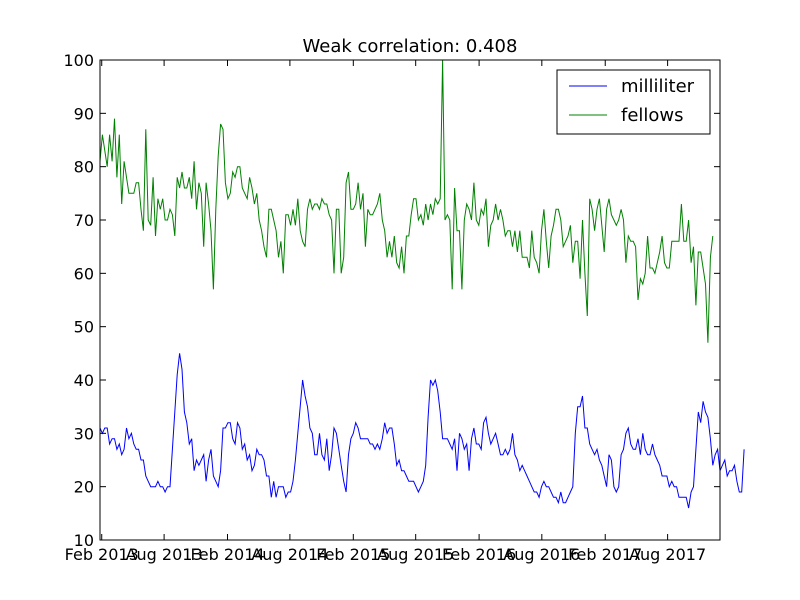  What do you see at coordinates (353, 554) in the screenshot?
I see `x-tick-label: Feb 2015` at bounding box center [353, 554].